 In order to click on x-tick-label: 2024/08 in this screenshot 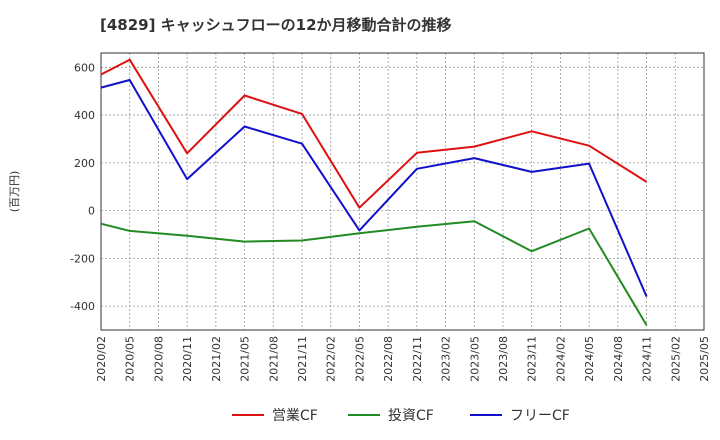, I will do `click(618, 359)`.